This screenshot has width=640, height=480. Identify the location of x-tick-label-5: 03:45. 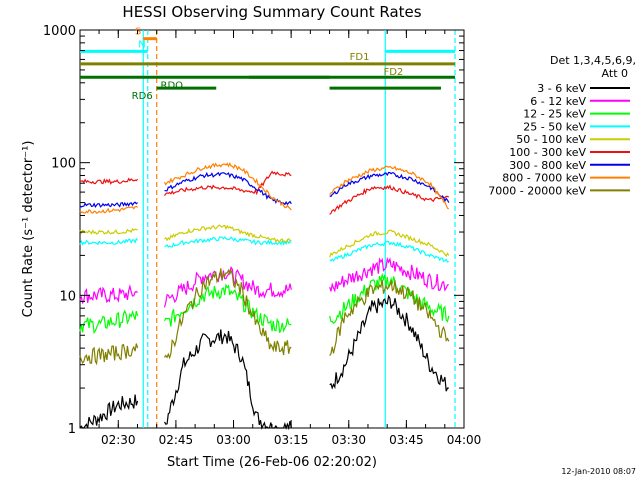
(406, 440).